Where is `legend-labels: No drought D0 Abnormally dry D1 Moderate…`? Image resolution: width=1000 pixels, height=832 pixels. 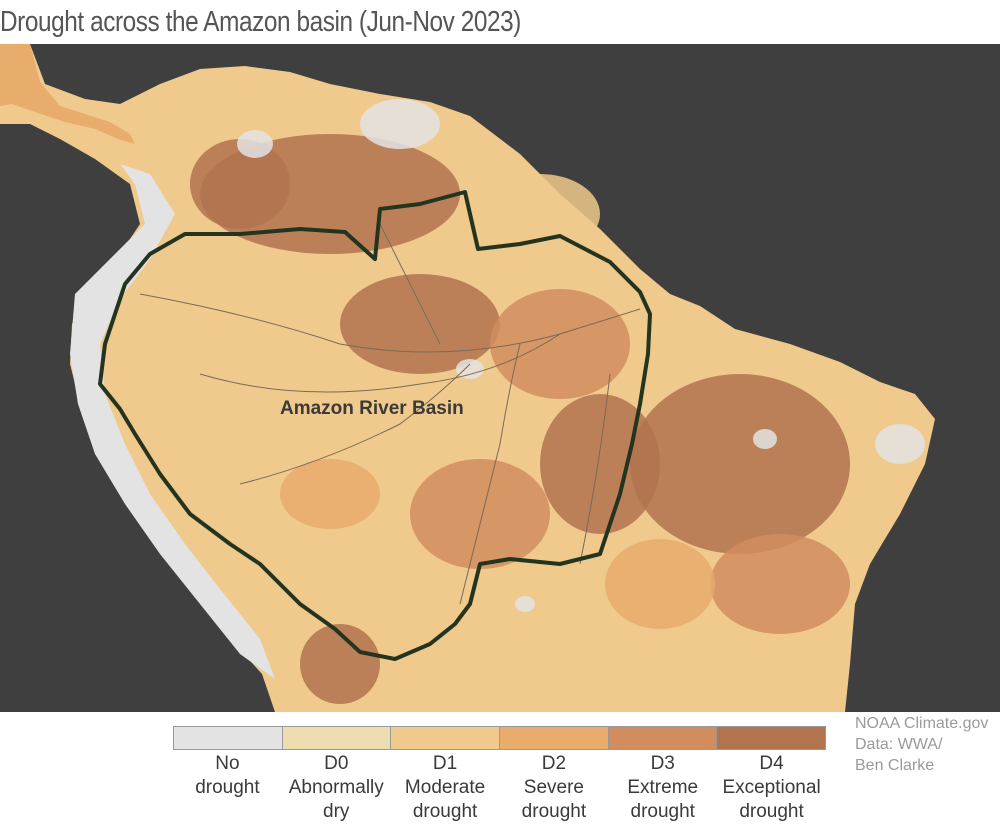
legend-labels: No drought D0 Abnormally dry D1 Moderate… is located at coordinates (499, 788).